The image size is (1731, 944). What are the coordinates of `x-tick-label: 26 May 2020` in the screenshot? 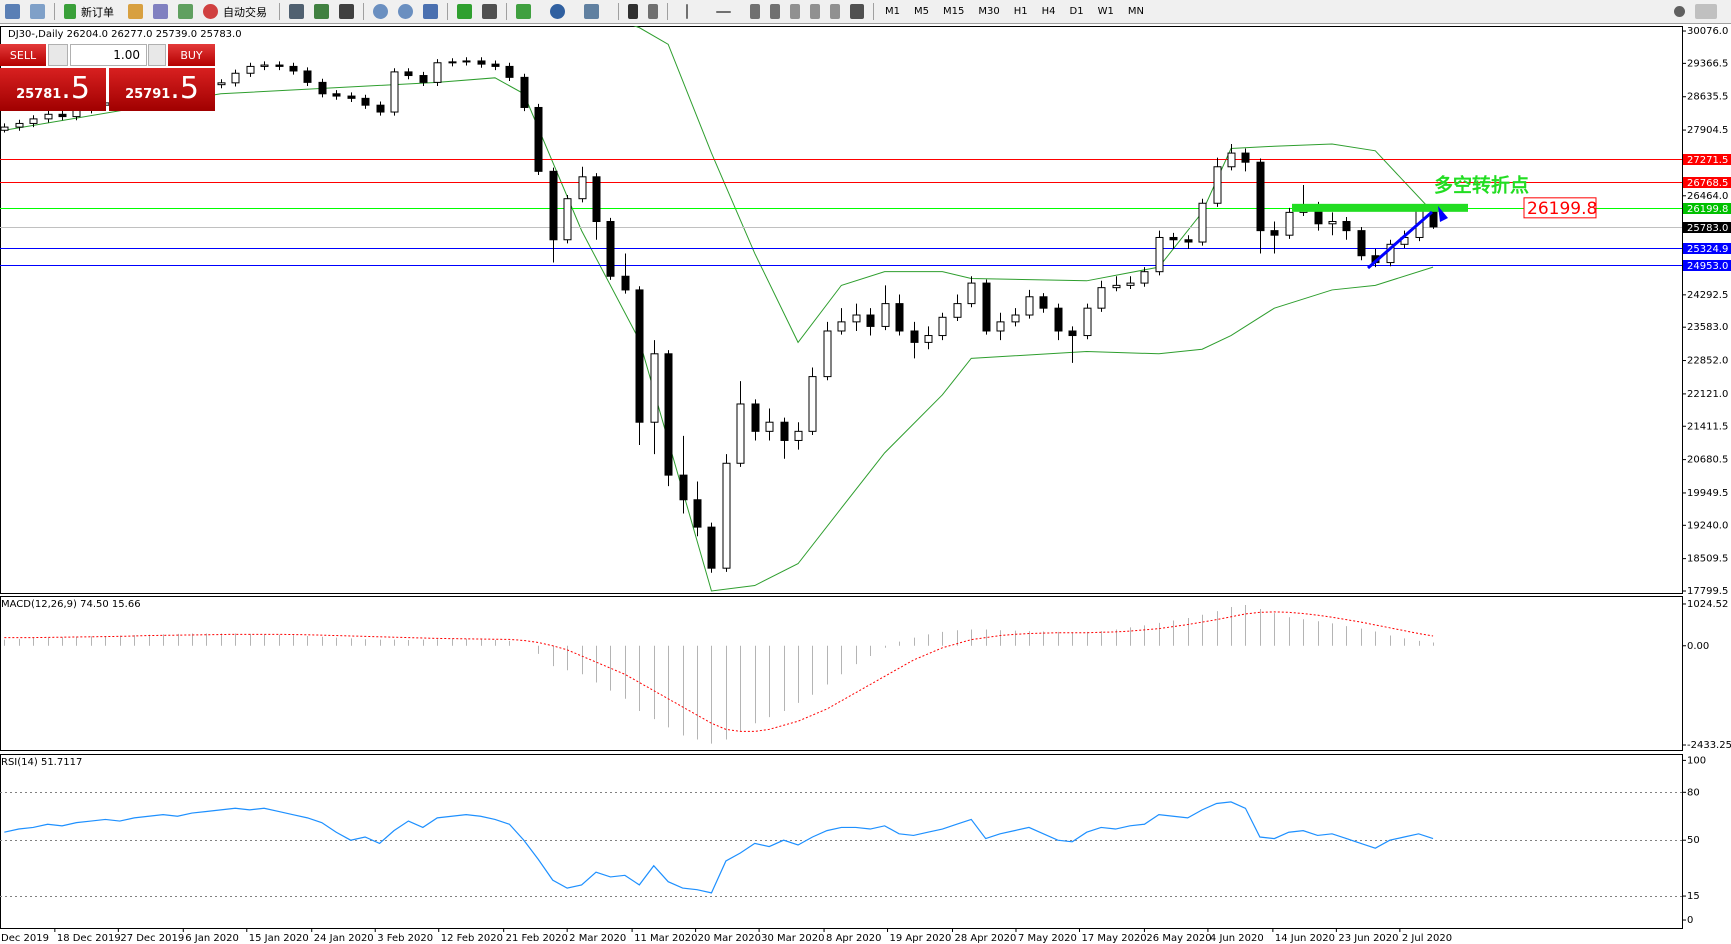 It's located at (1178, 938).